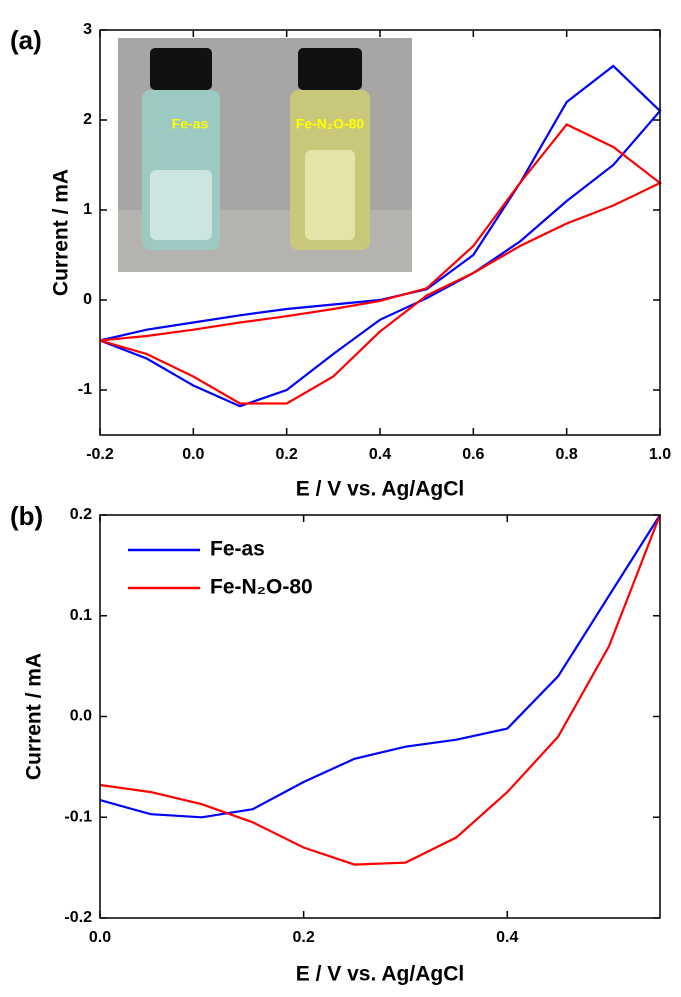 The width and height of the screenshot is (681, 997). What do you see at coordinates (26, 516) in the screenshot?
I see `panel-label: (b)` at bounding box center [26, 516].